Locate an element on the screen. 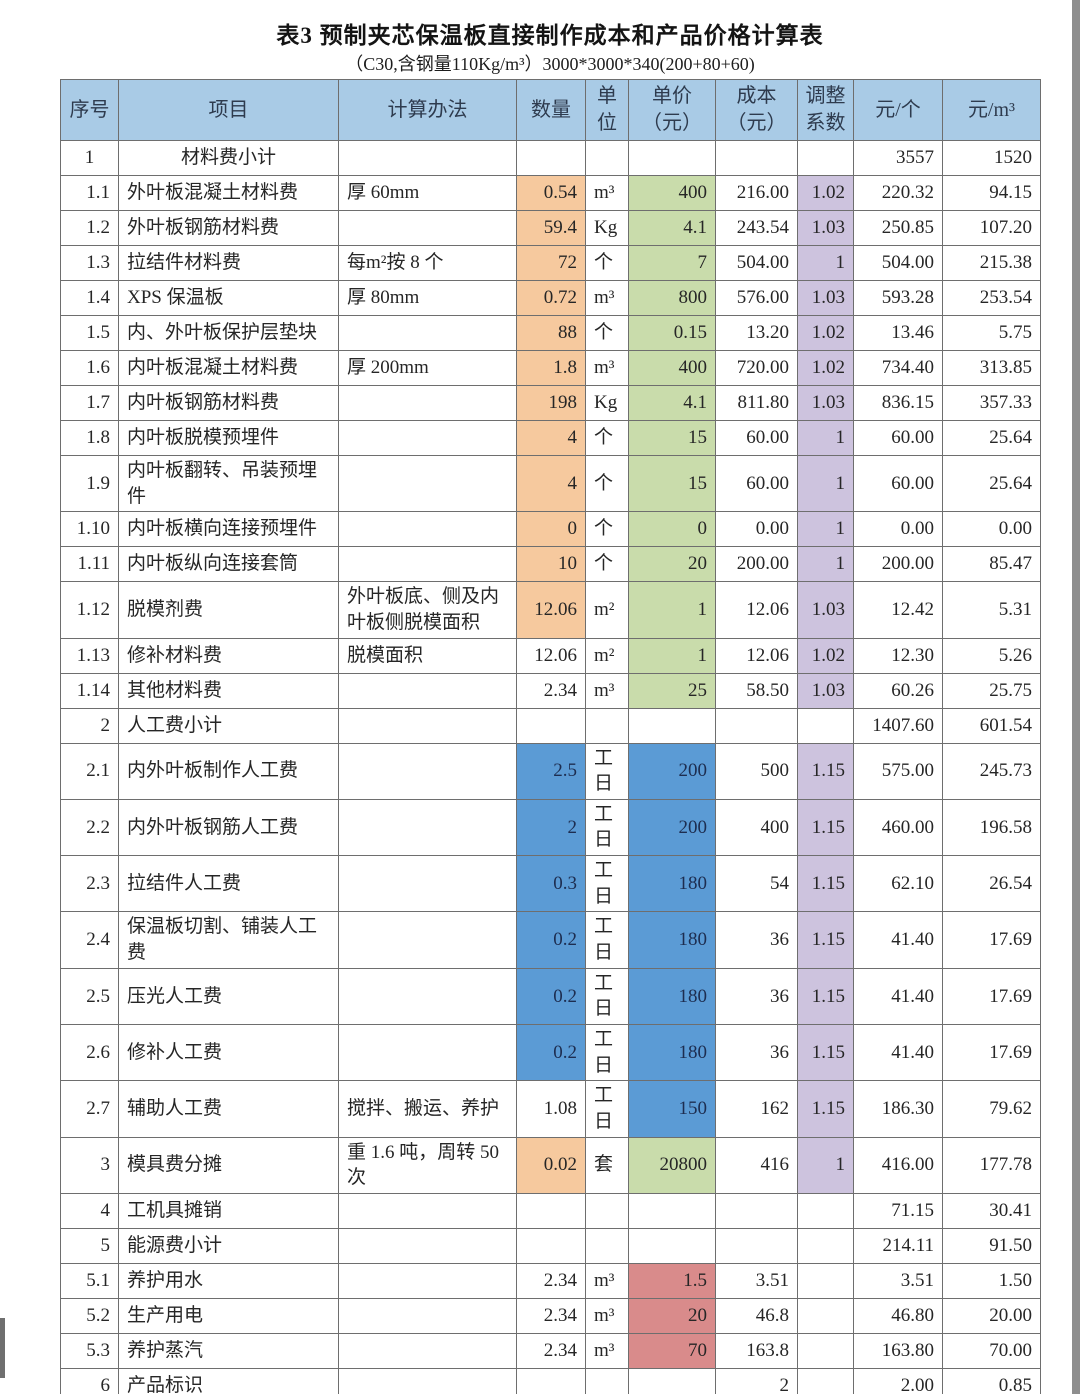 The width and height of the screenshot is (1080, 1394). table-row: 1 材料费小计 3557 1520 is located at coordinates (550, 158).